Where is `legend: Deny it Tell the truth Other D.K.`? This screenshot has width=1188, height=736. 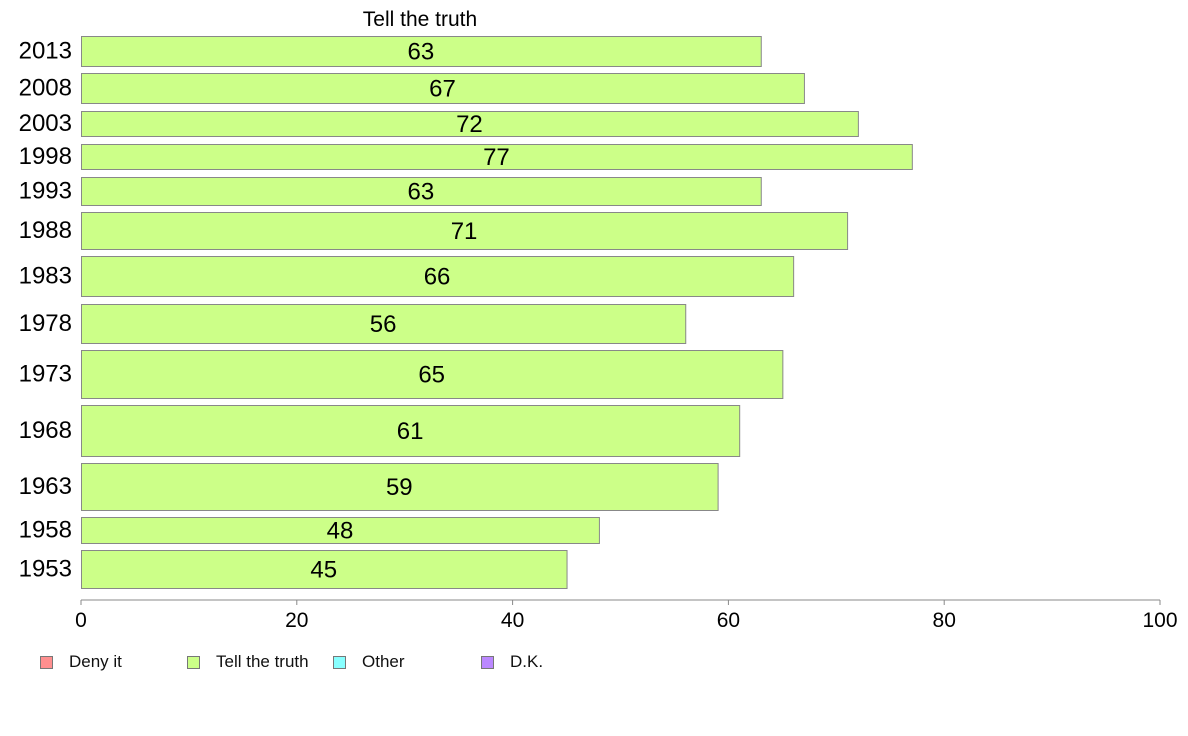 legend: Deny it Tell the truth Other D.K. is located at coordinates (390, 662).